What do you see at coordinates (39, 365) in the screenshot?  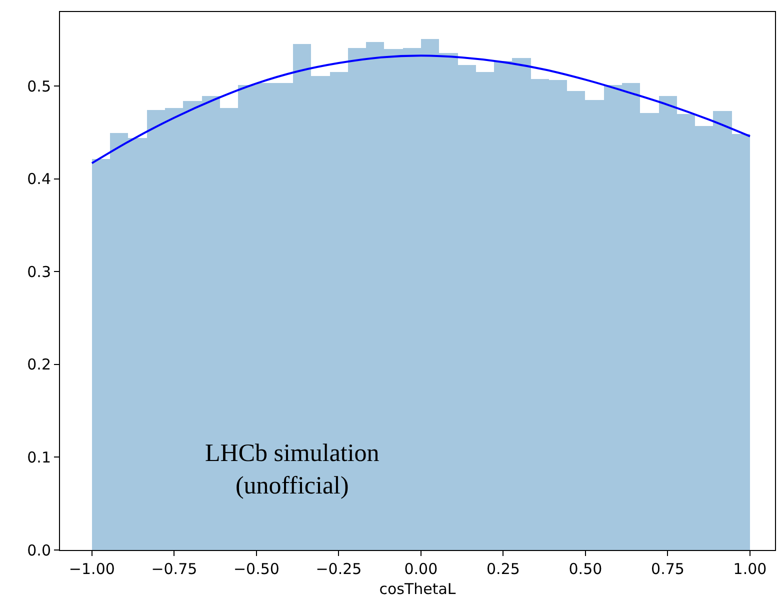 I see `y-tick-label: 0.2` at bounding box center [39, 365].